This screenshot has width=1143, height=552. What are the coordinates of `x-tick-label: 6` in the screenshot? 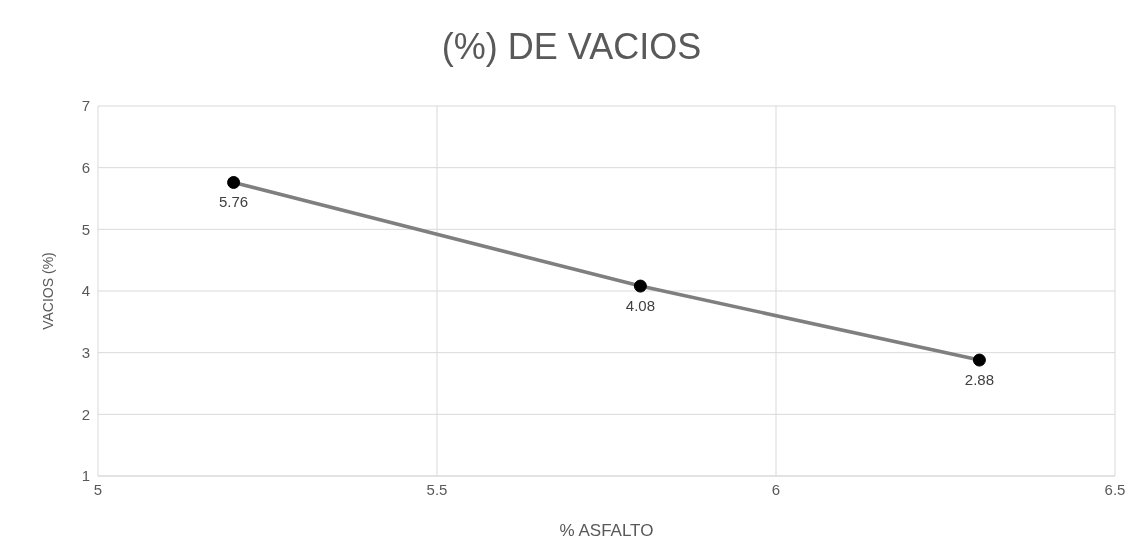 It's located at (776, 489).